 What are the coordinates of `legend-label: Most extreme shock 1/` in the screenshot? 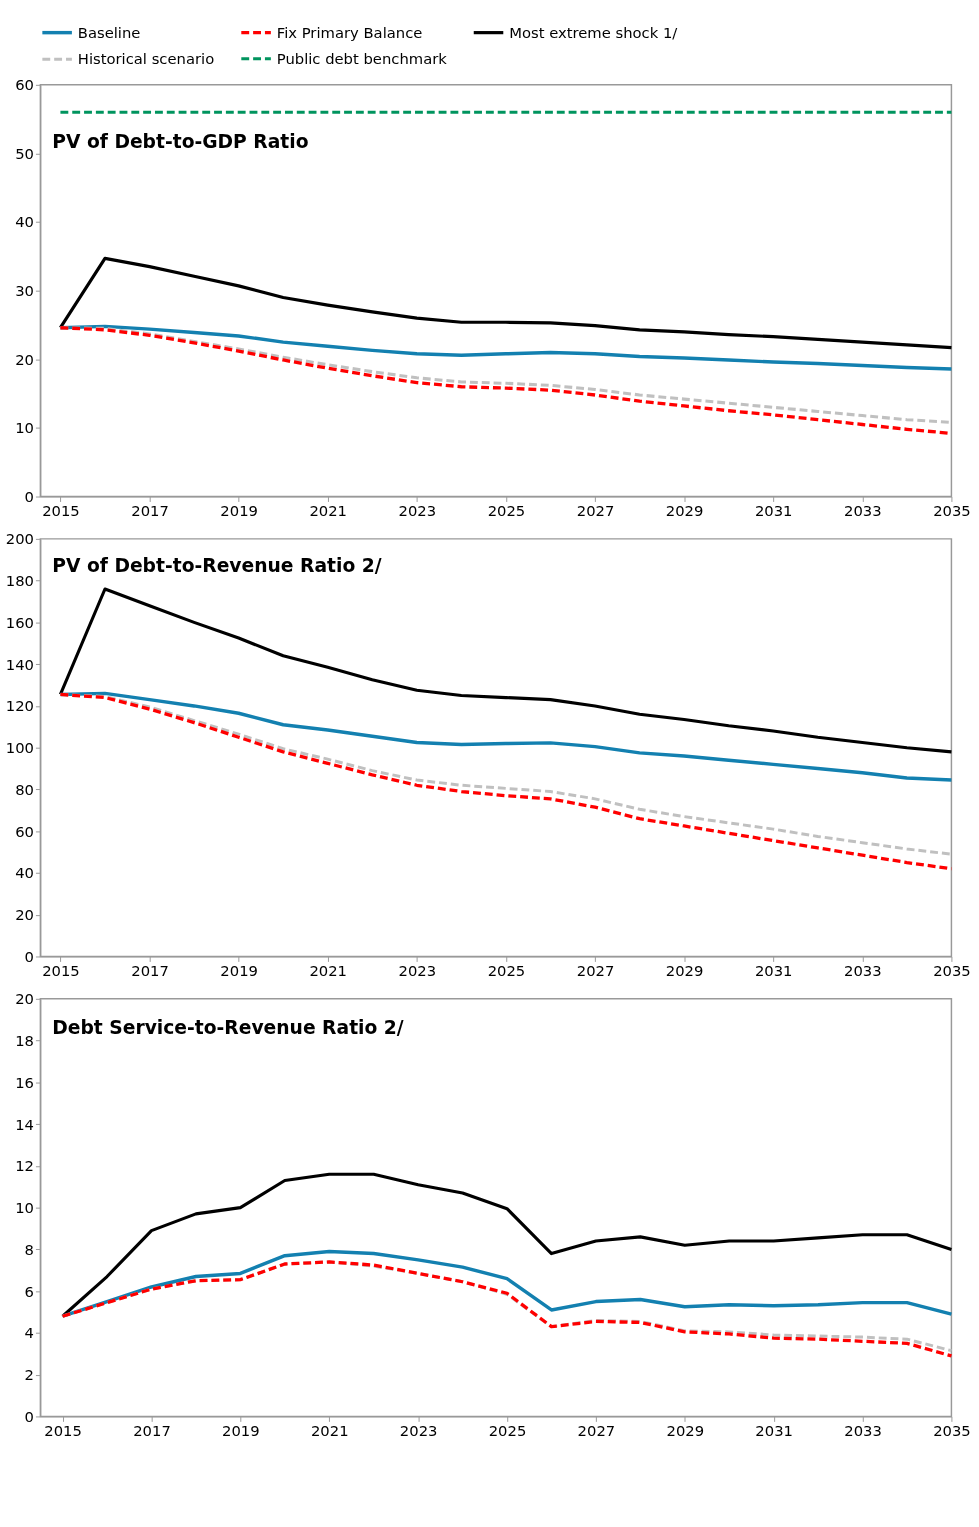 It's located at (593, 32).